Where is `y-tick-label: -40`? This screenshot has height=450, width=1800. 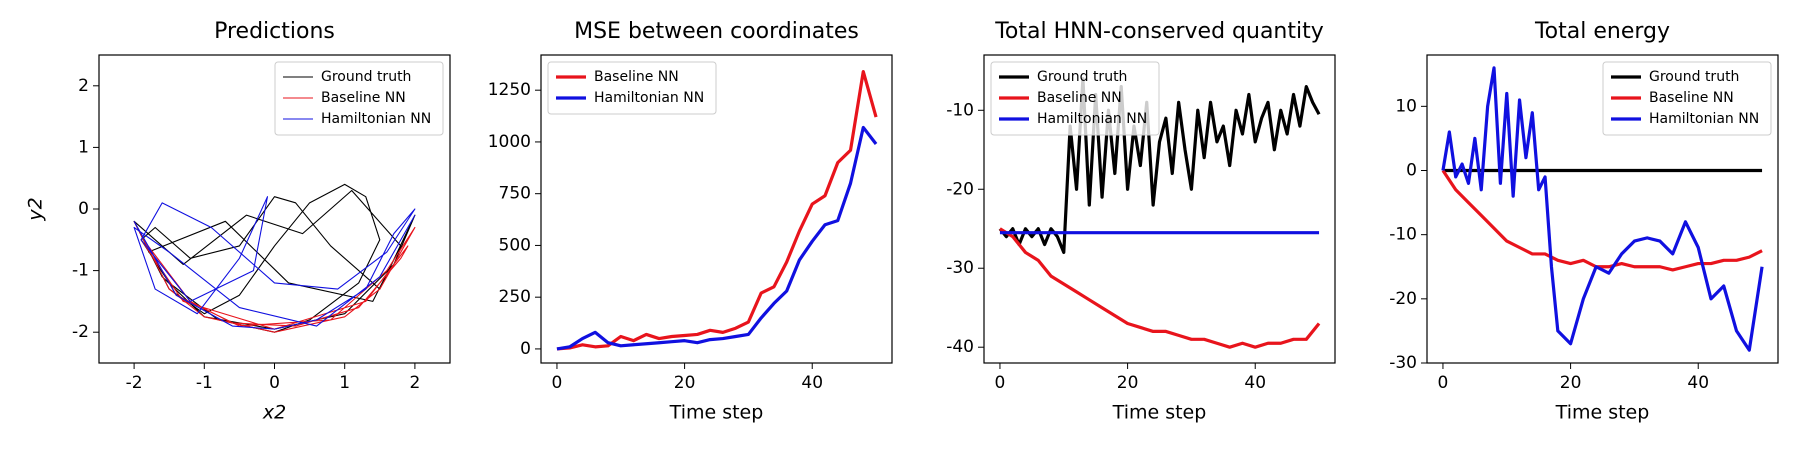
y-tick-label: -40 is located at coordinates (960, 347).